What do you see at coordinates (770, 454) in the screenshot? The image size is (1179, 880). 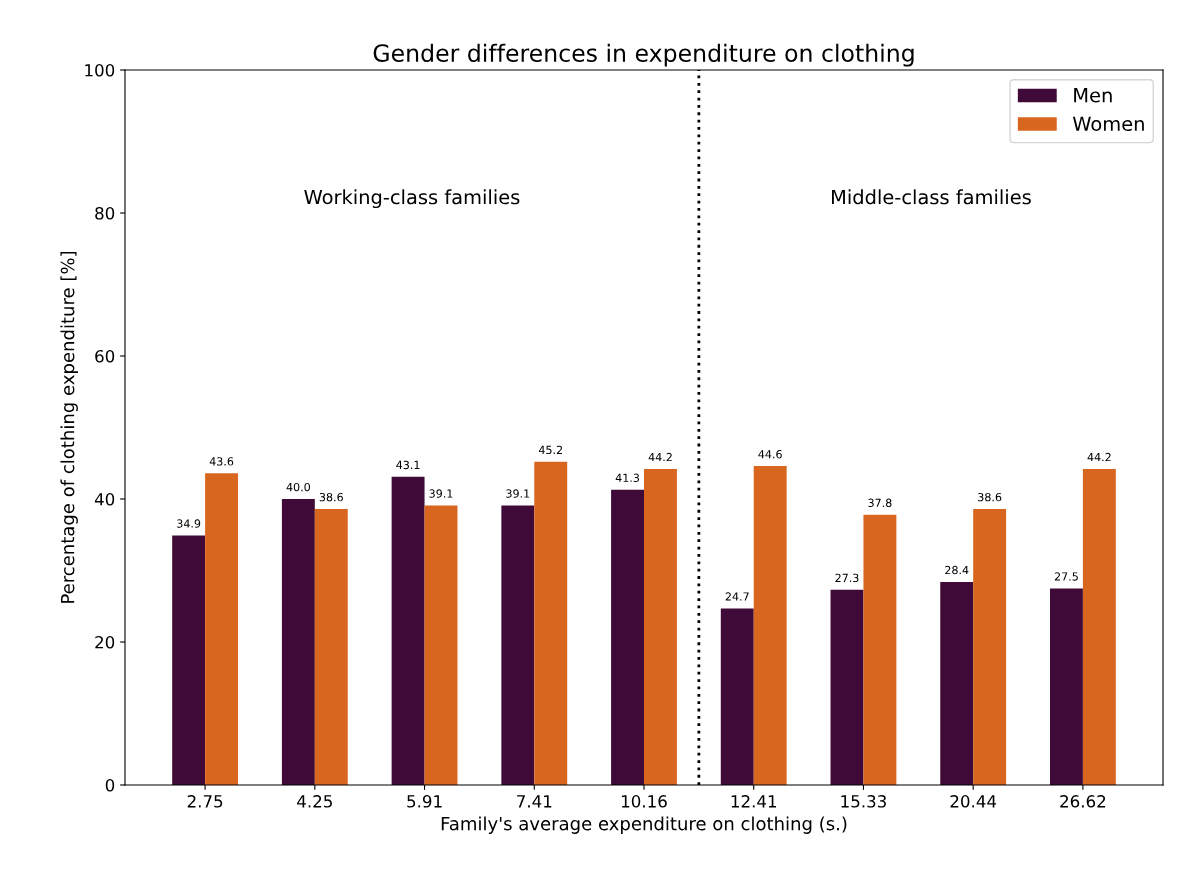 I see `data-label: 44.6` at bounding box center [770, 454].